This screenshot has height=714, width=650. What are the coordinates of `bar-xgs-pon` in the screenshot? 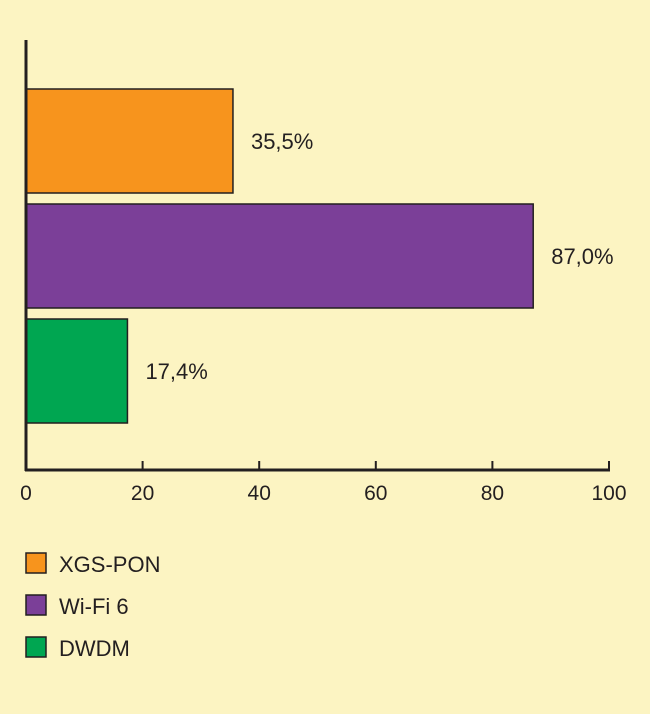 It's located at (129, 141).